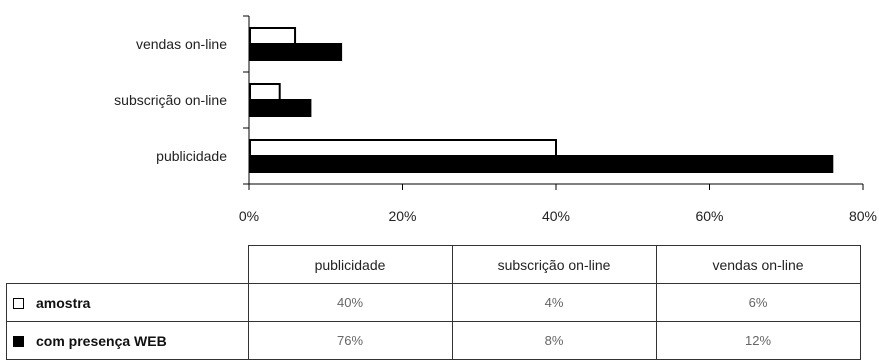 The image size is (879, 364). I want to click on category-label: subscrição on-line, so click(170, 100).